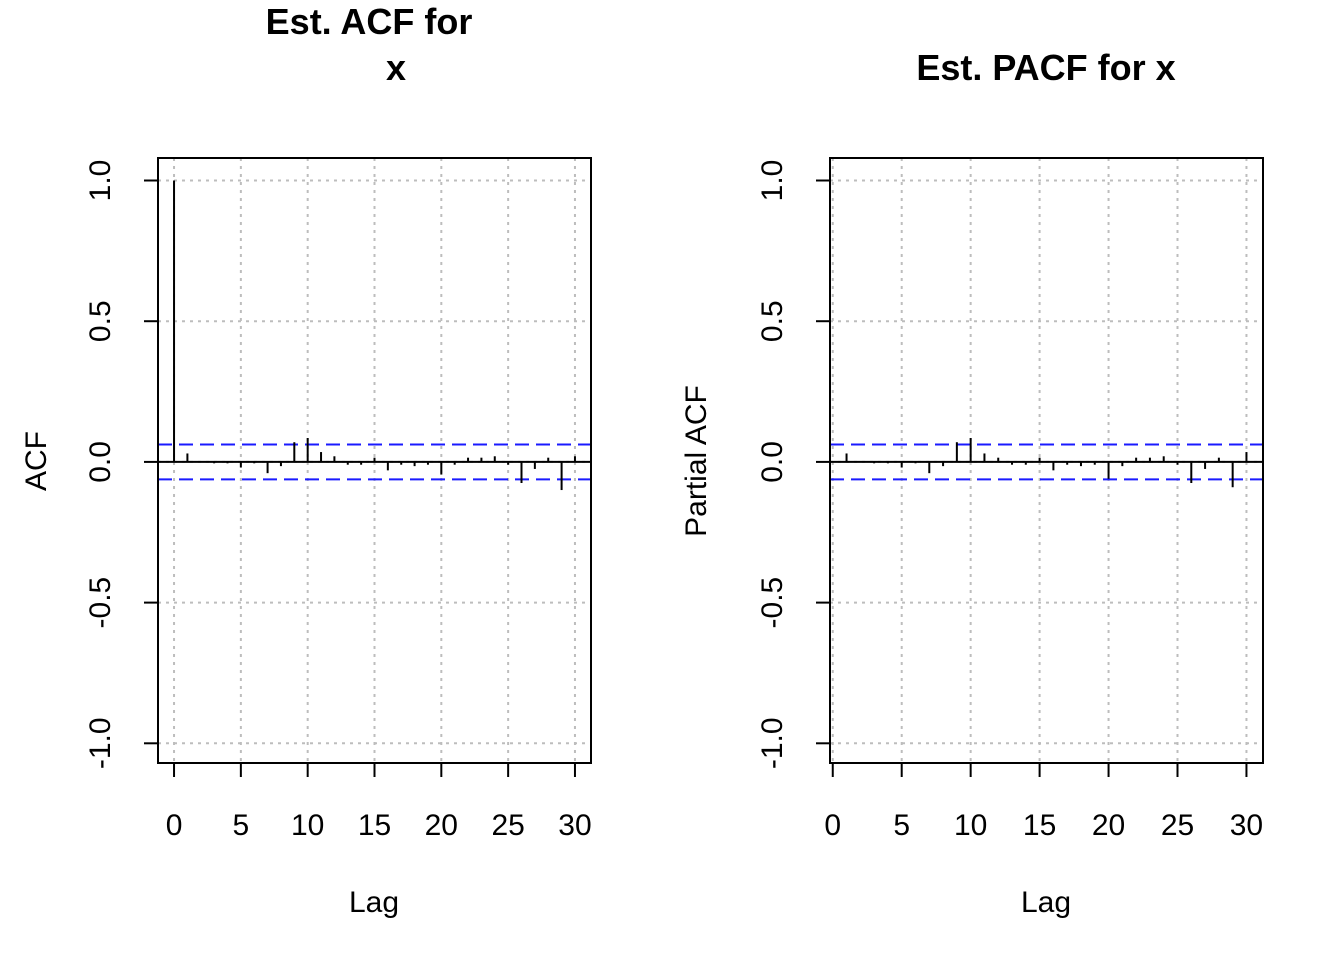 The height and width of the screenshot is (960, 1344). Describe the element at coordinates (374, 902) in the screenshot. I see `acf-x-axis-label: Lag` at that location.